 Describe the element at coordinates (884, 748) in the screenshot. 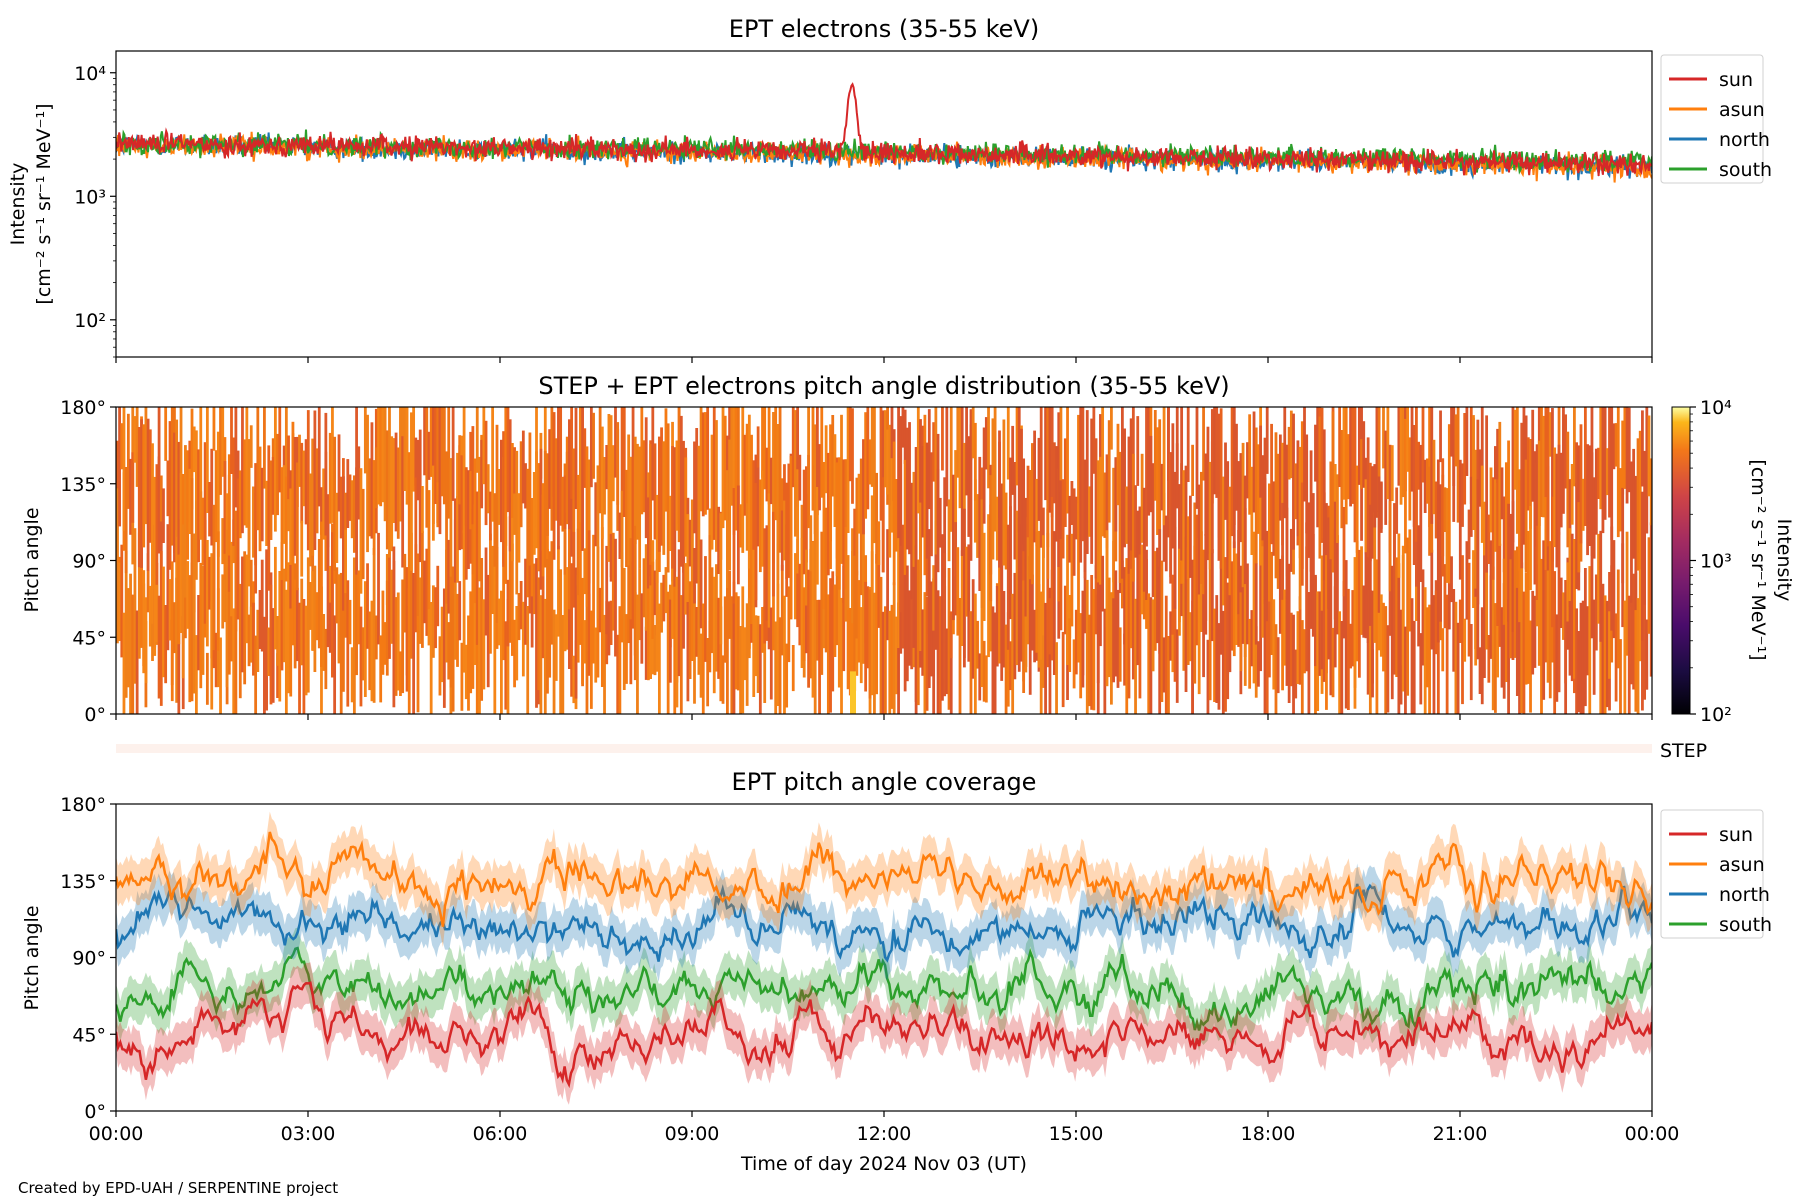

I see `step-strip` at that location.